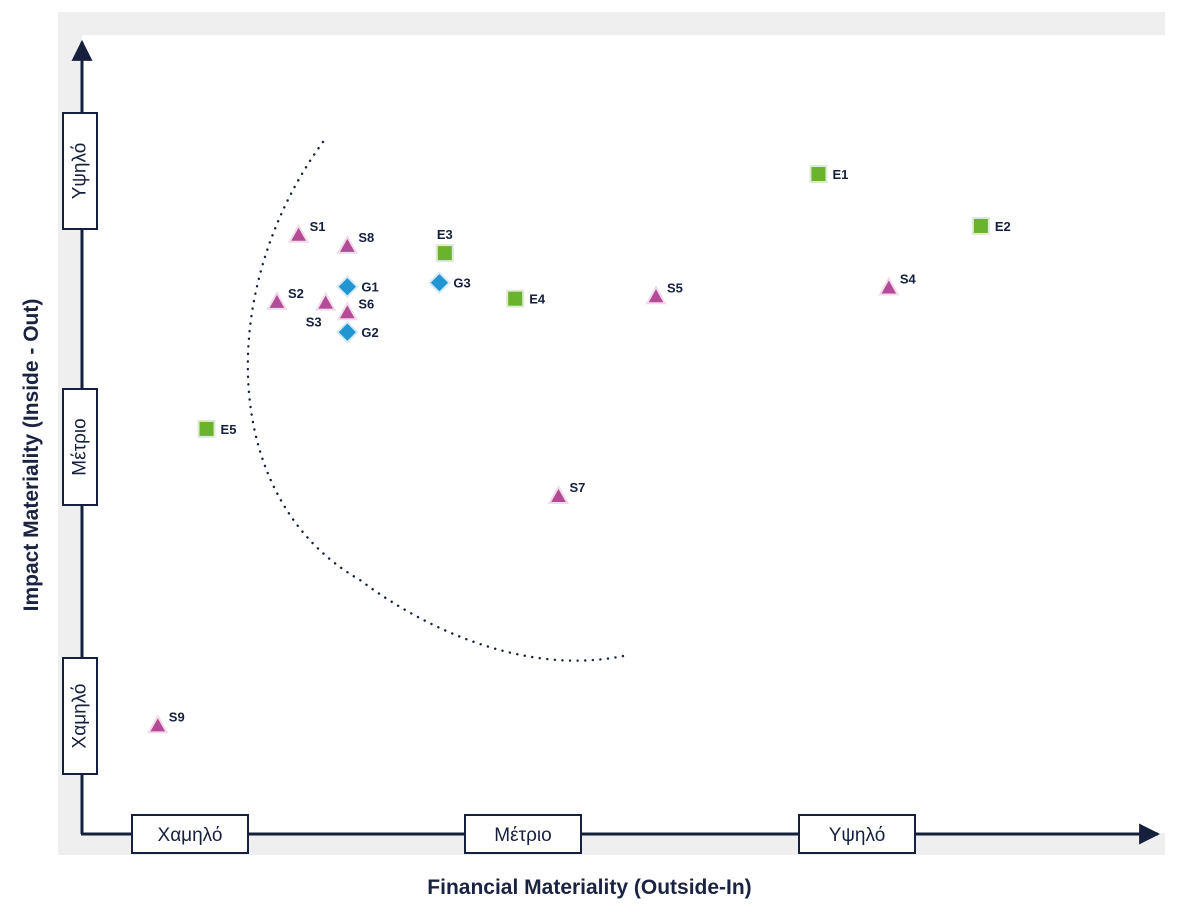  I want to click on y-tick-label: Μέτριο, so click(80, 446).